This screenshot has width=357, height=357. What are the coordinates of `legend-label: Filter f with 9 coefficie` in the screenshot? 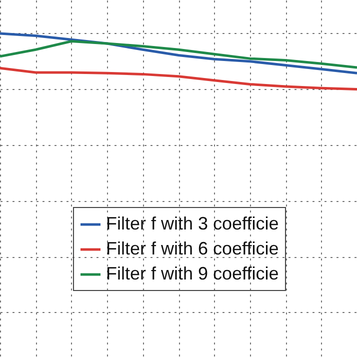 It's located at (192, 274).